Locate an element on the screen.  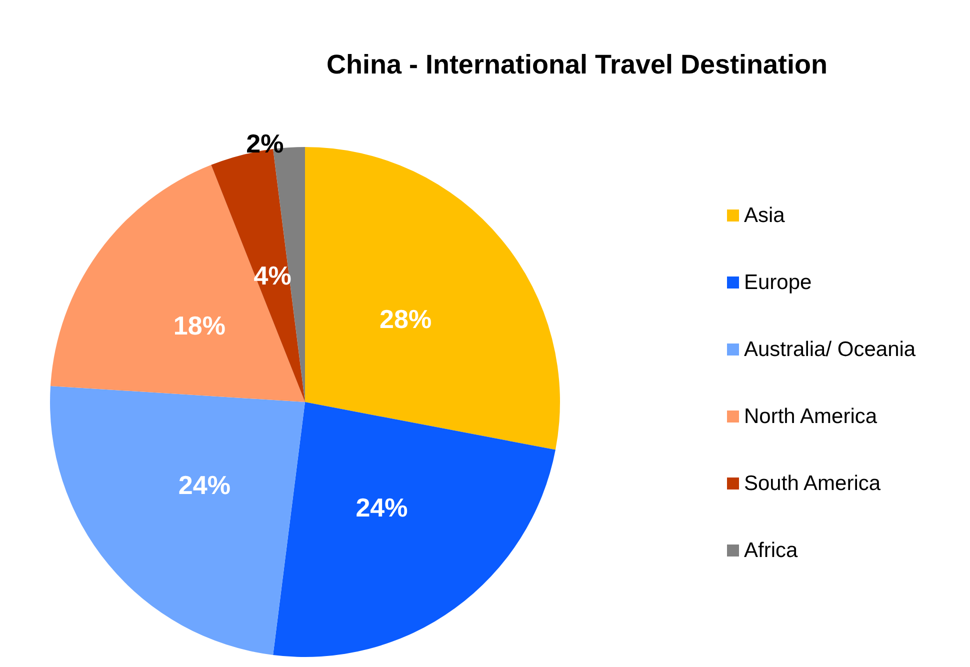
legend-label: Africa is located at coordinates (771, 550).